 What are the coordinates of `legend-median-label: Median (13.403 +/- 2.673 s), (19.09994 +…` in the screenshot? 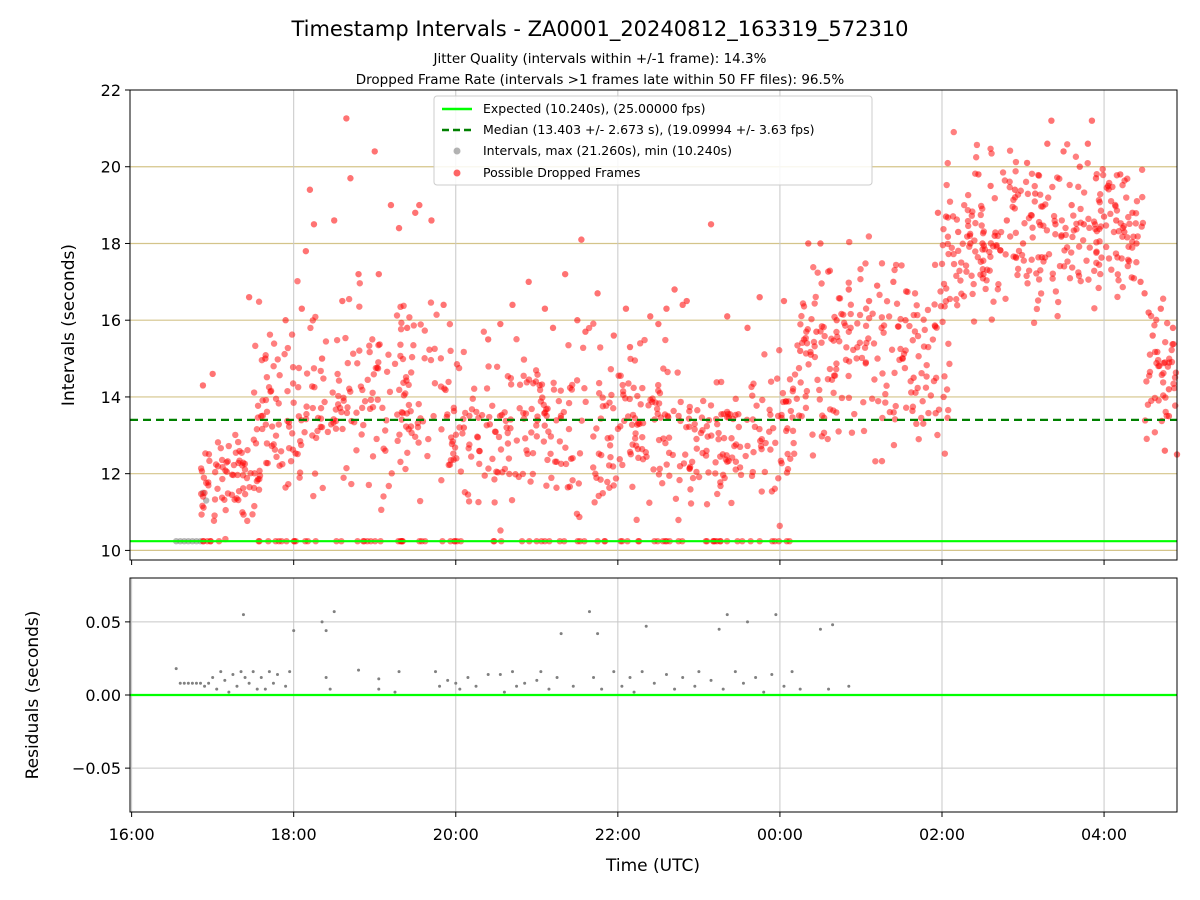 It's located at (648, 129).